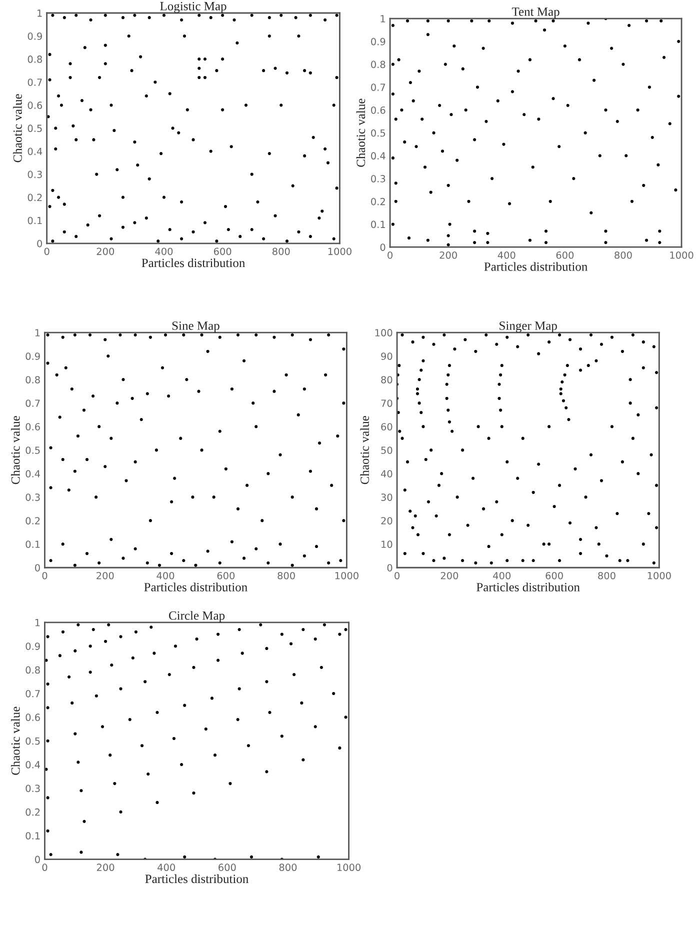 This screenshot has width=699, height=929. Describe the element at coordinates (383, 332) in the screenshot. I see `y-tick-label: 100` at that location.